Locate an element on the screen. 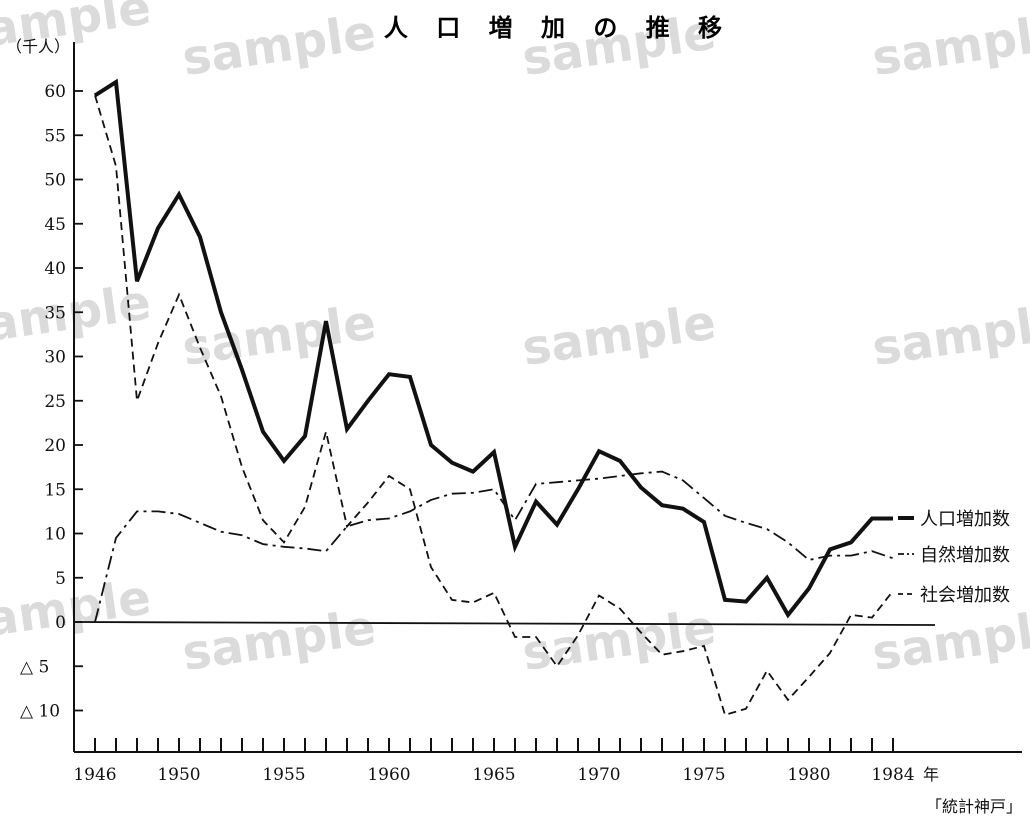 The image size is (1030, 821). y-tick-label: 15 is located at coordinates (55, 490).